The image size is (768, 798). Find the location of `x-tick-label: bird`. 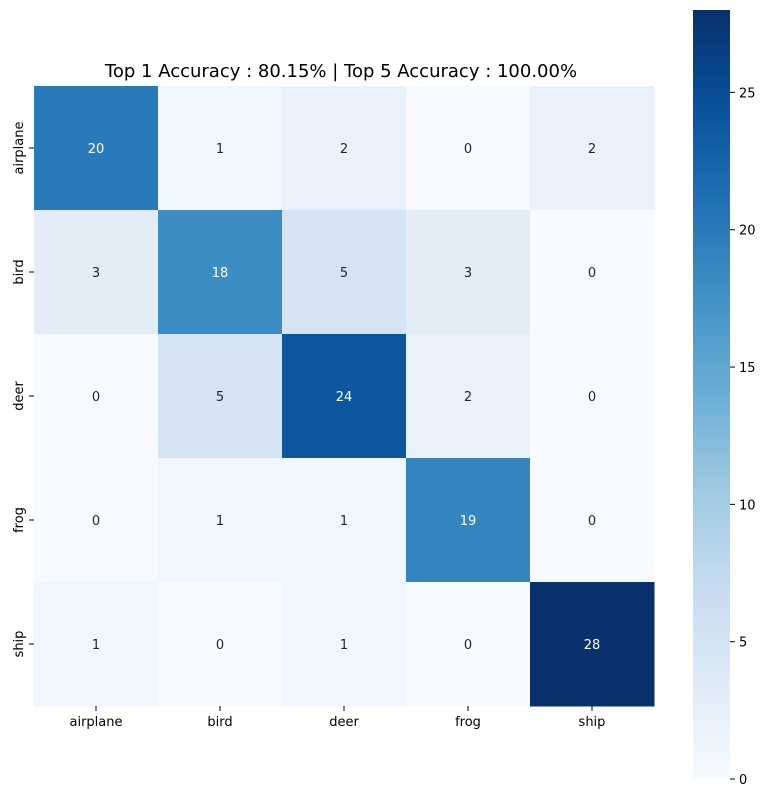

x-tick-label: bird is located at coordinates (219, 722).